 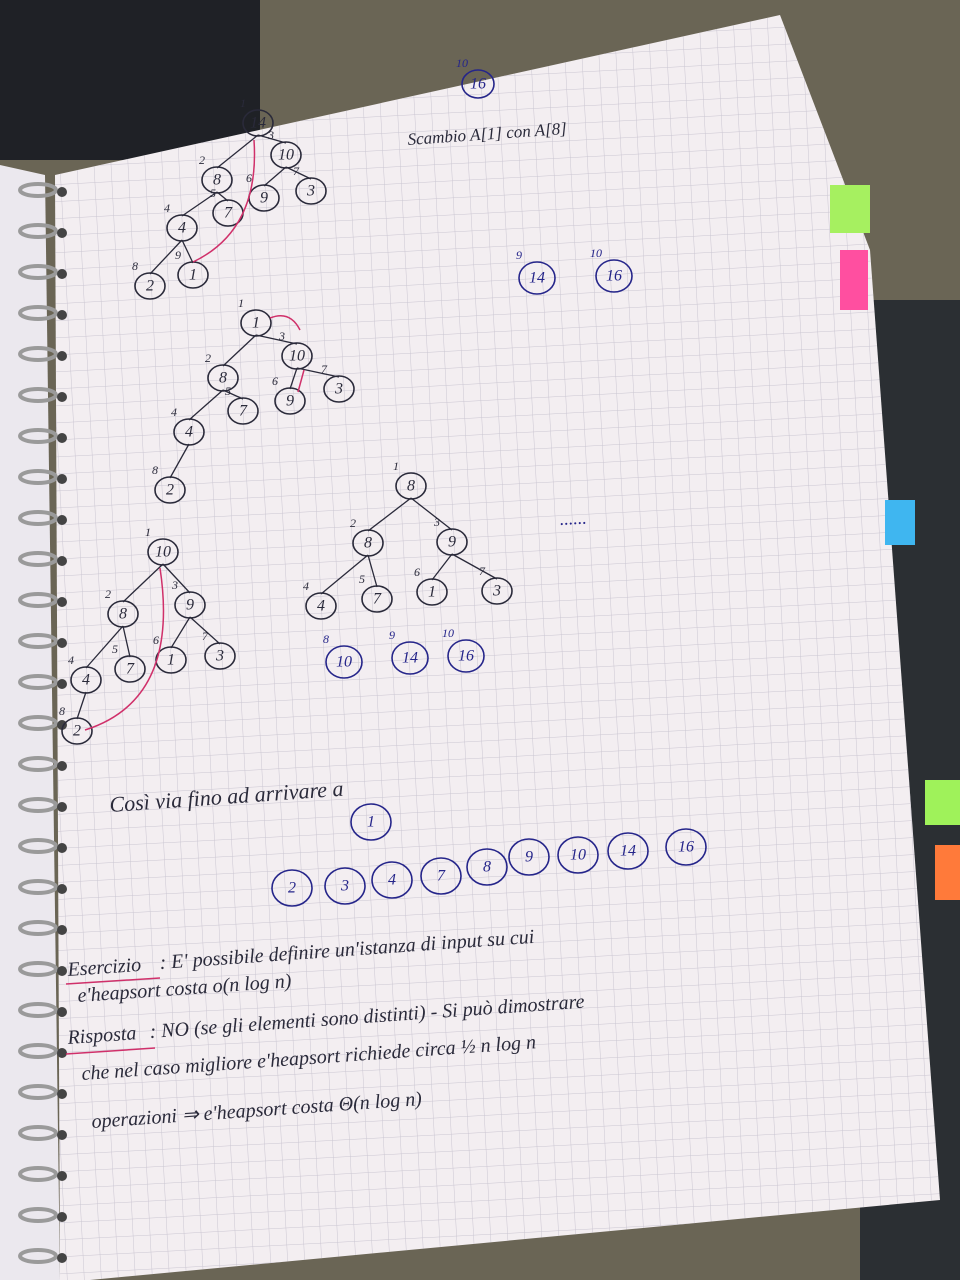 I want to click on node-label: 4, so click(x=86, y=680).